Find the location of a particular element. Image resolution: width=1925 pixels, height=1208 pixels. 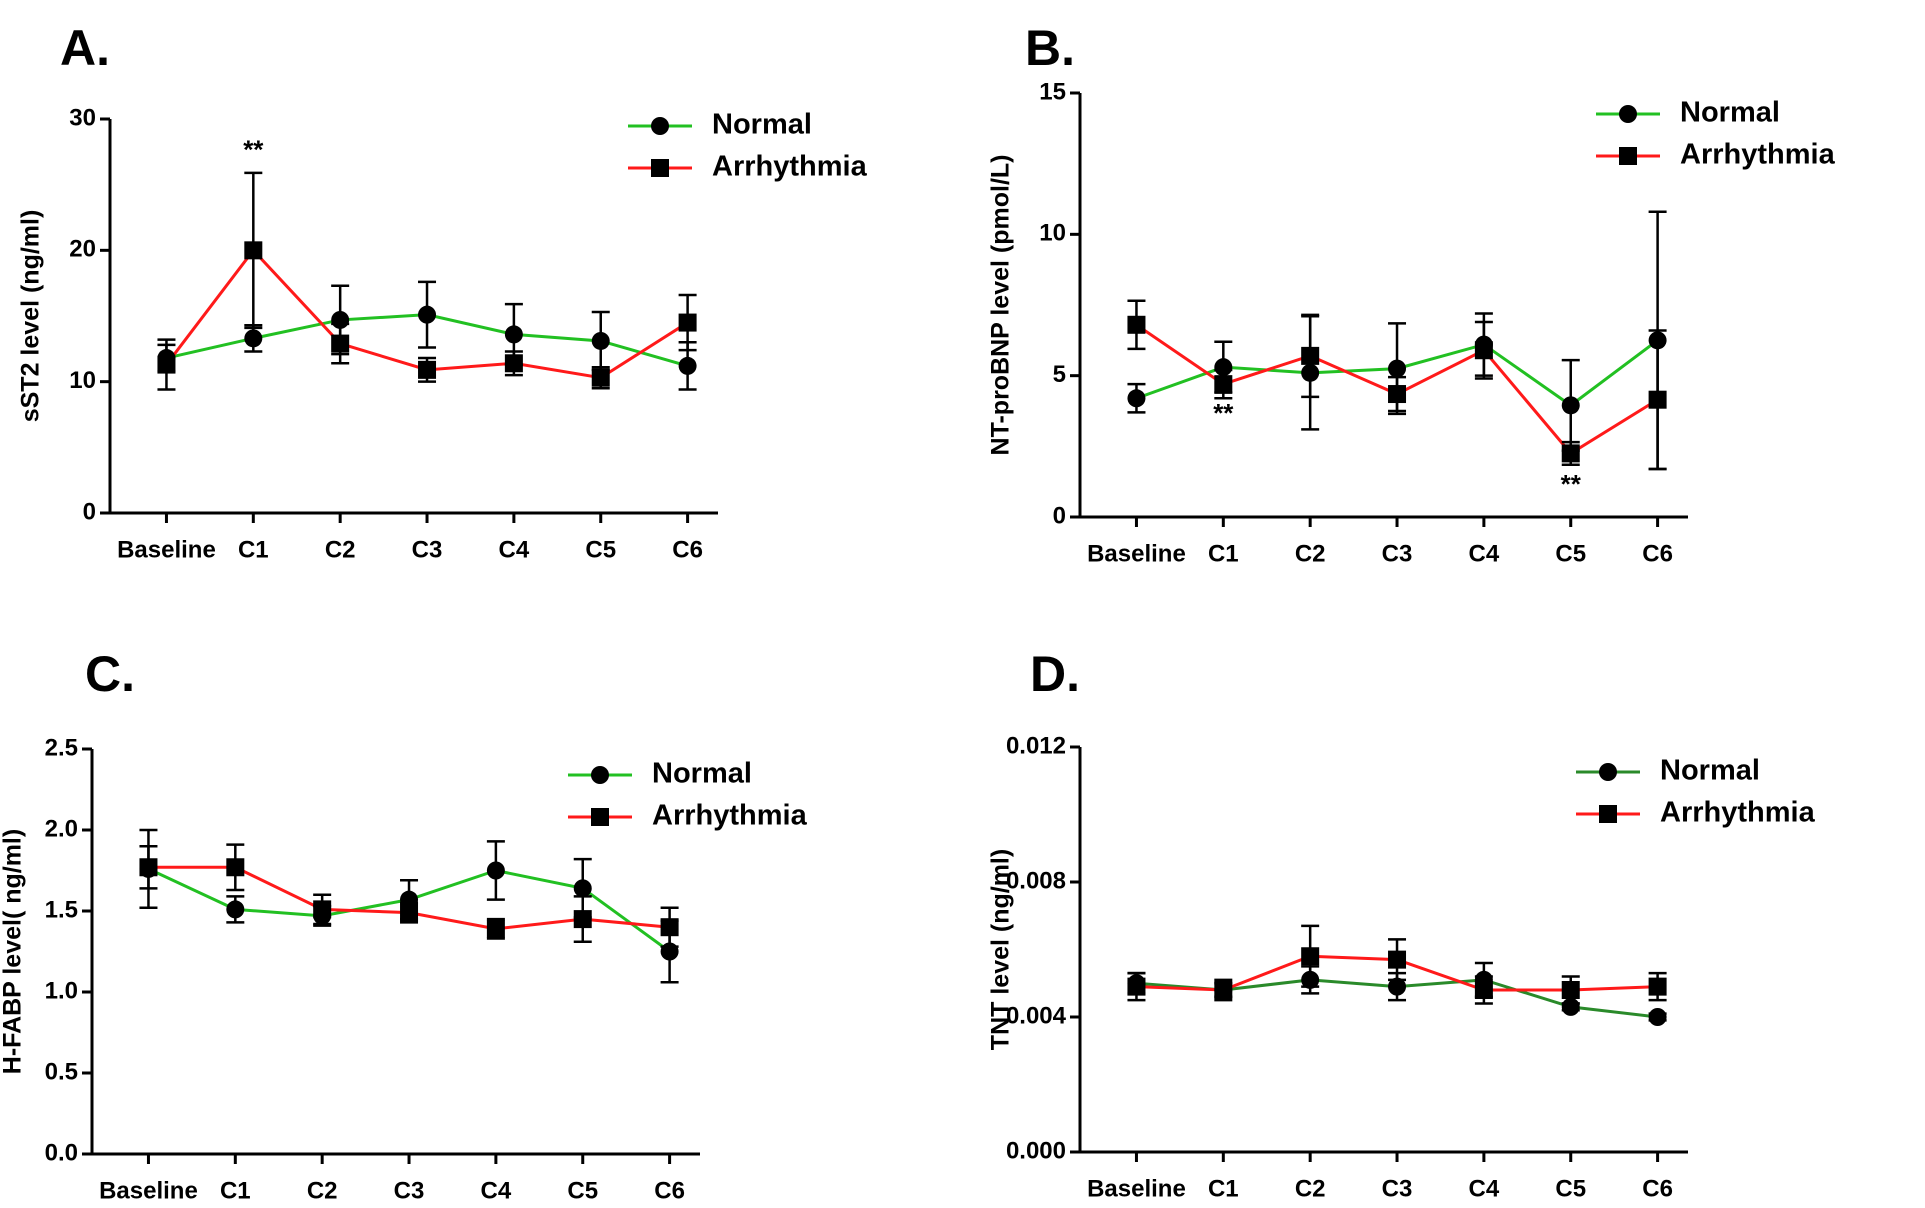

panel-letter: D. is located at coordinates (1055, 674).